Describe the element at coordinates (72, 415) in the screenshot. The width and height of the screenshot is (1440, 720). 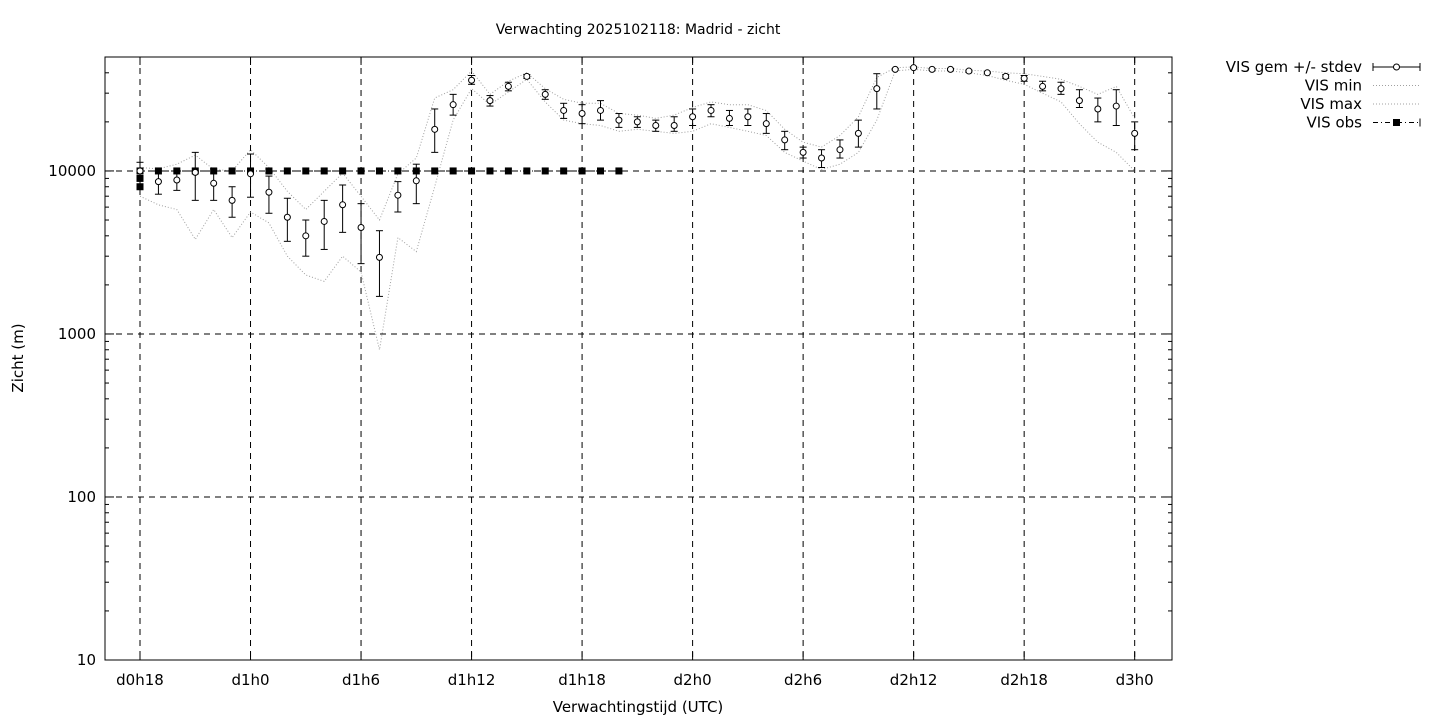
I see `y-tick-labels: 10 100 1000 10000` at that location.